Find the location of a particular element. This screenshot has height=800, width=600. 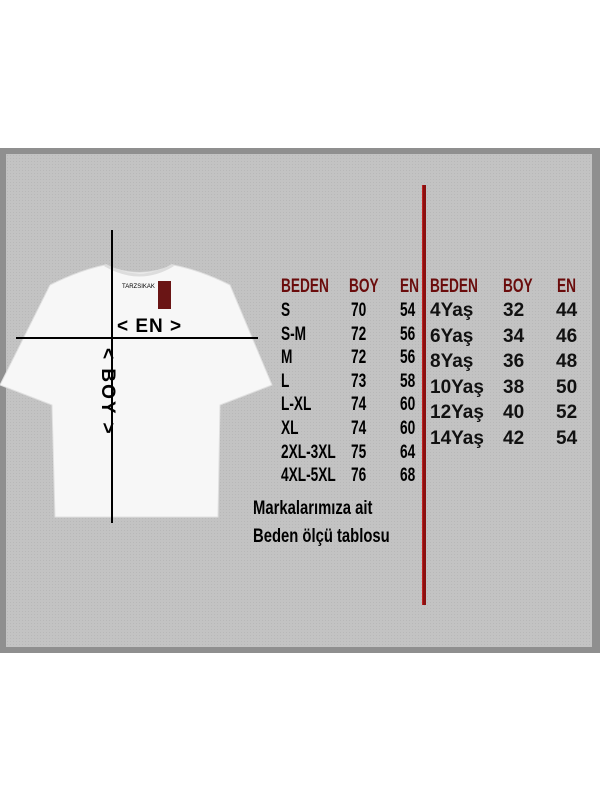

size-cell: S-M is located at coordinates (294, 334).